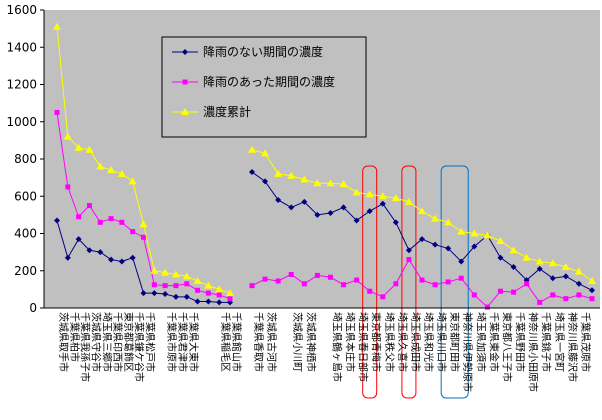 This screenshot has width=602, height=420. I want to click on x-tick-label: 千葉県茂原市, so click(585, 342).